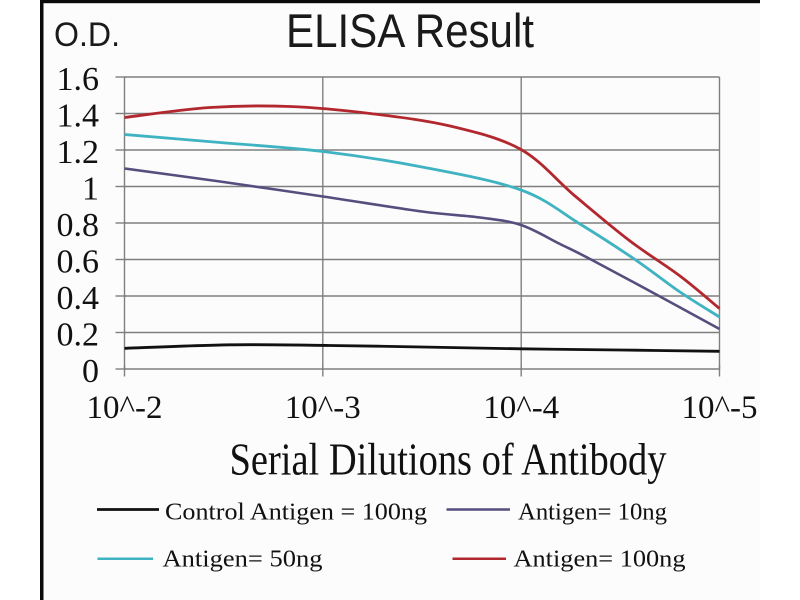 The width and height of the screenshot is (800, 600). Describe the element at coordinates (90, 189) in the screenshot. I see `svg-text: 1` at that location.